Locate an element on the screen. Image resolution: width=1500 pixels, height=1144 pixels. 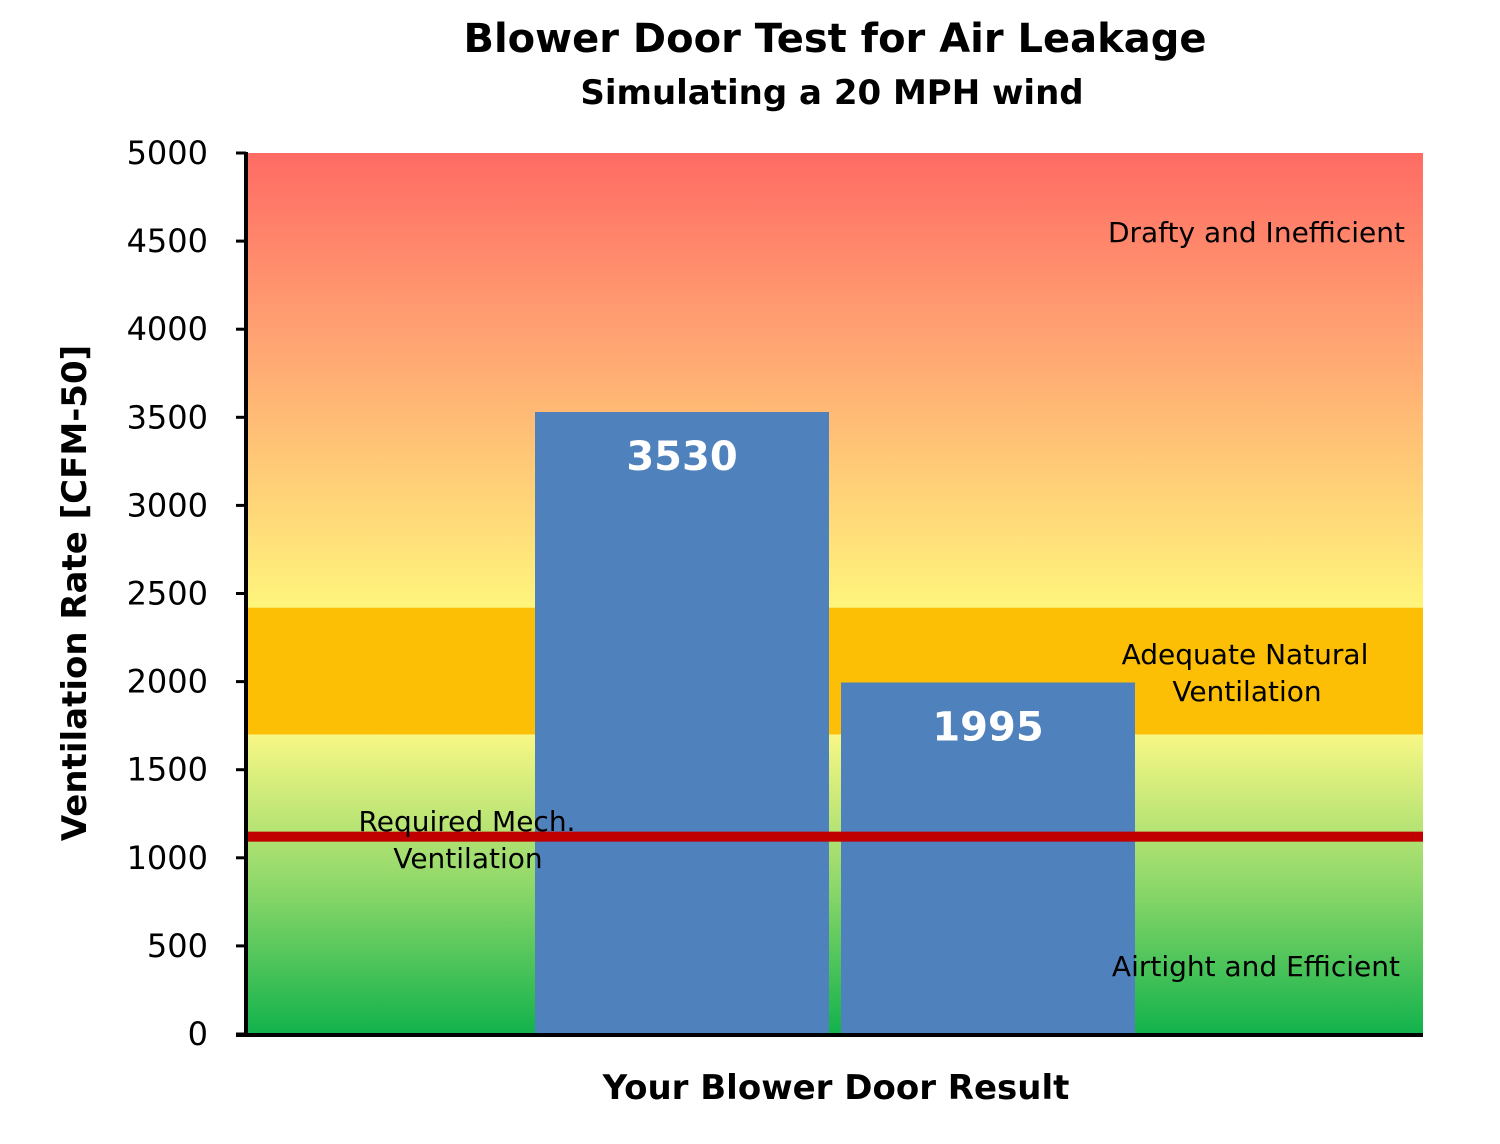
bar-value-label-2: 1995 is located at coordinates (987, 727).